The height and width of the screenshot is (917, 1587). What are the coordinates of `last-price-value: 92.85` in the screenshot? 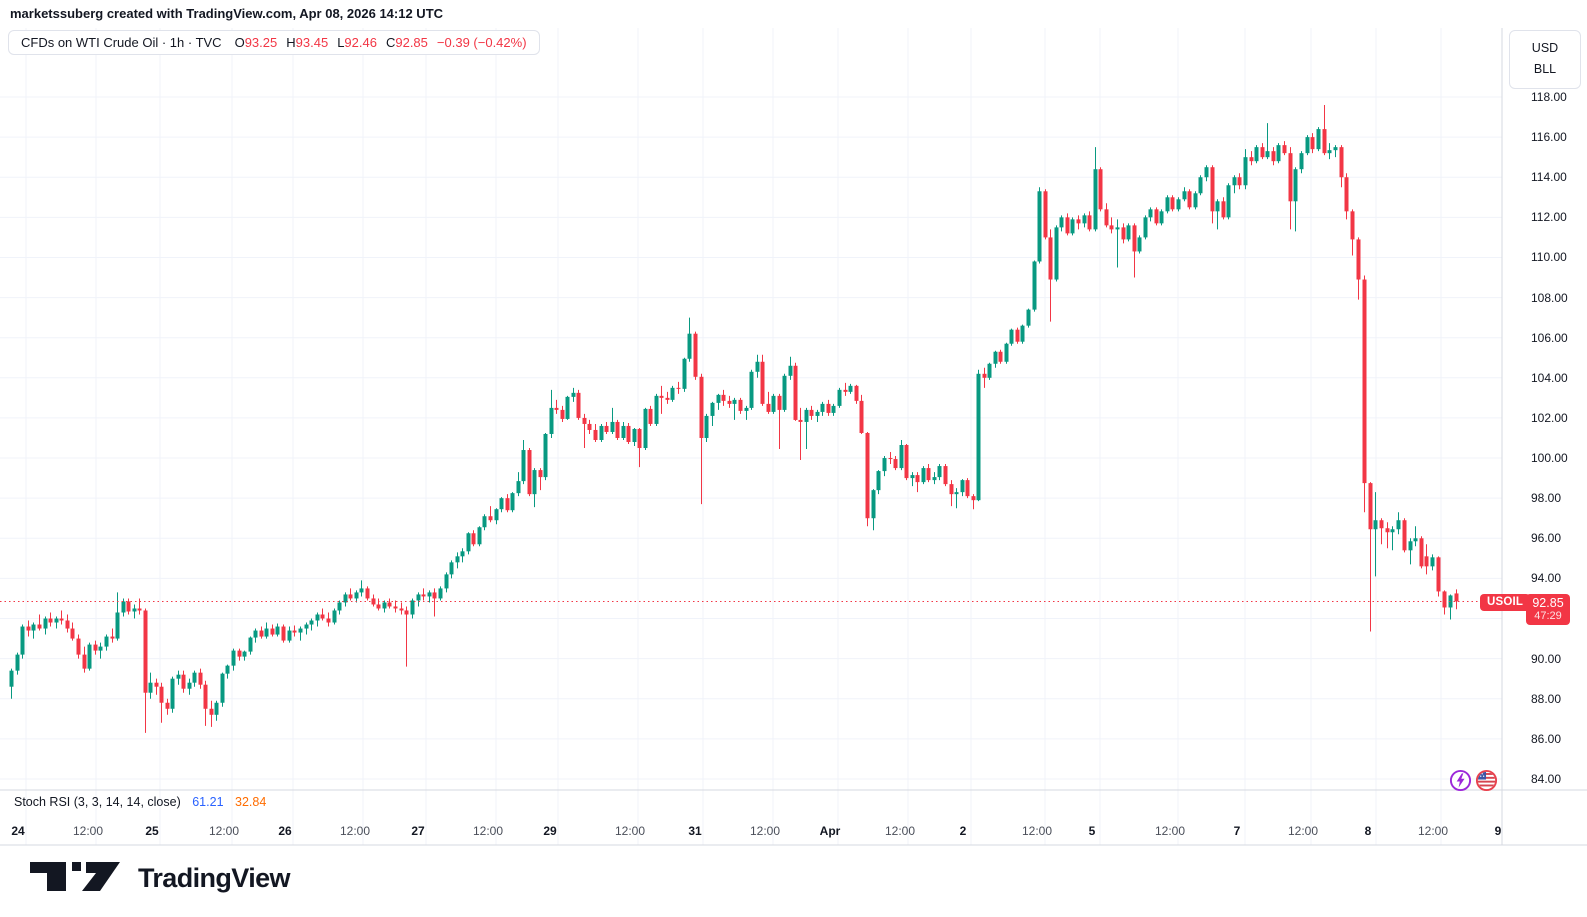 It's located at (1548, 603).